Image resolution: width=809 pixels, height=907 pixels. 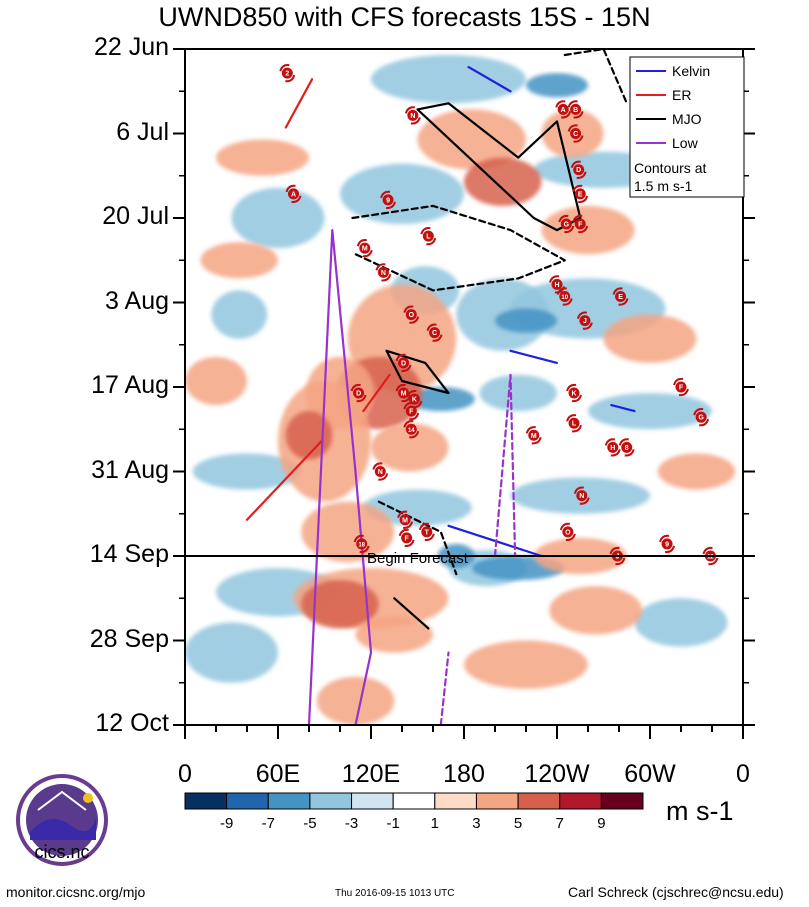 I want to click on x-tick-label: 0, so click(x=185, y=774).